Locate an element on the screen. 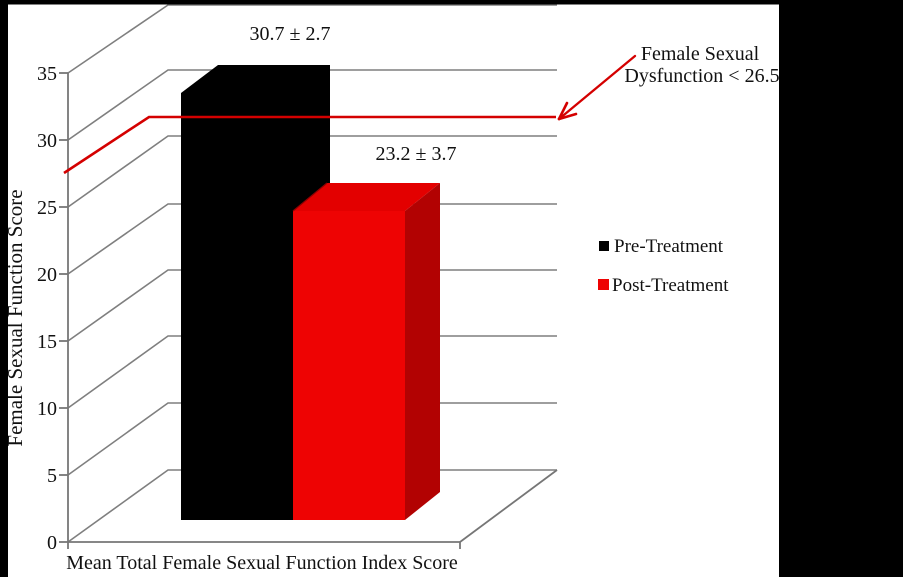 The width and height of the screenshot is (903, 577). bar-post-value-label: 23.2 ± 3.7 is located at coordinates (416, 154).